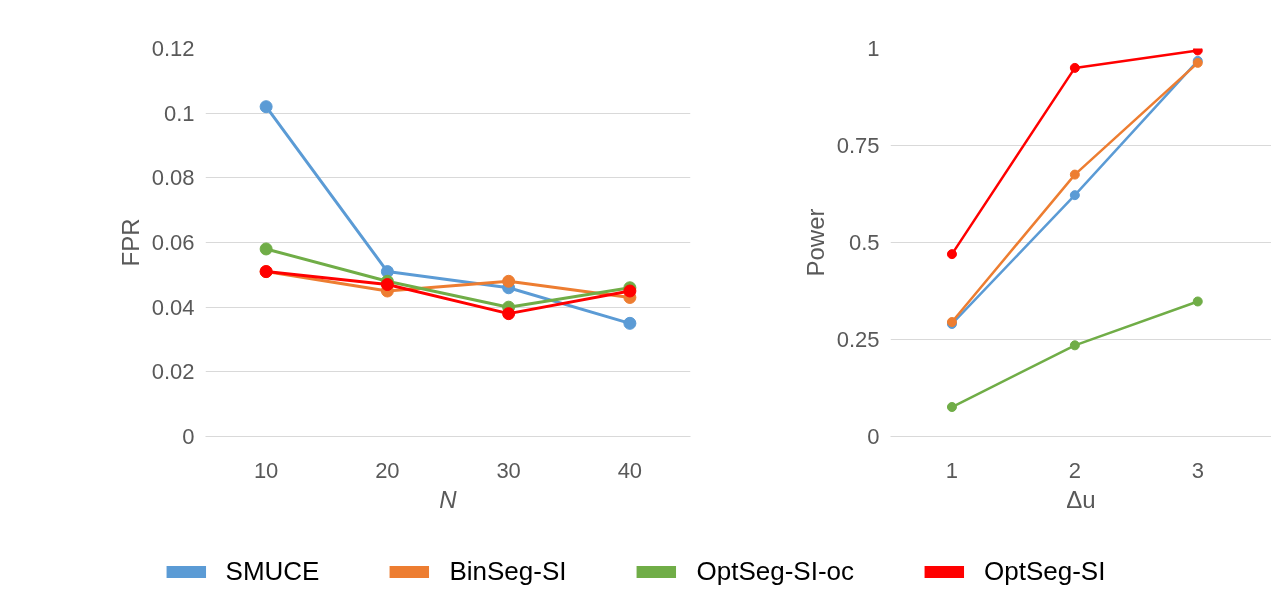 The height and width of the screenshot is (606, 1271). Describe the element at coordinates (387, 470) in the screenshot. I see `x-tick-label: 20` at that location.